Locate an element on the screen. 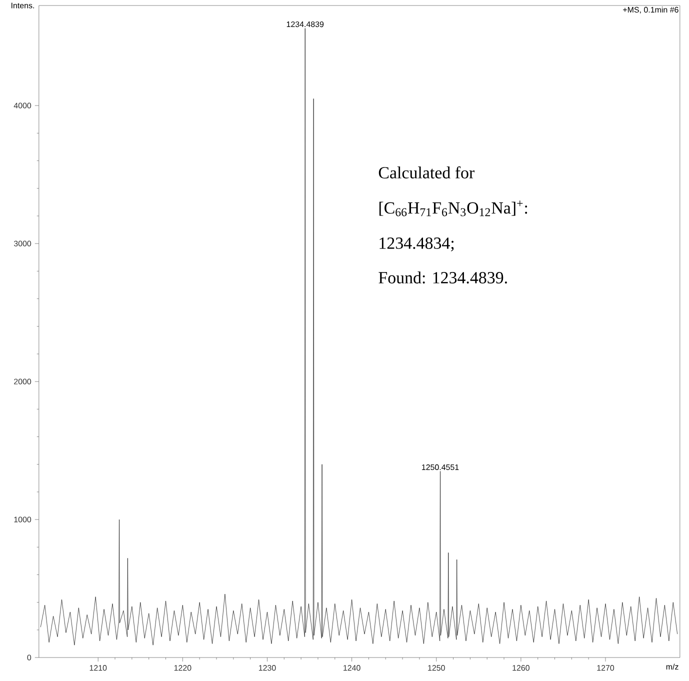 This screenshot has height=681, width=689. annotation: Calculated for is located at coordinates (426, 172).